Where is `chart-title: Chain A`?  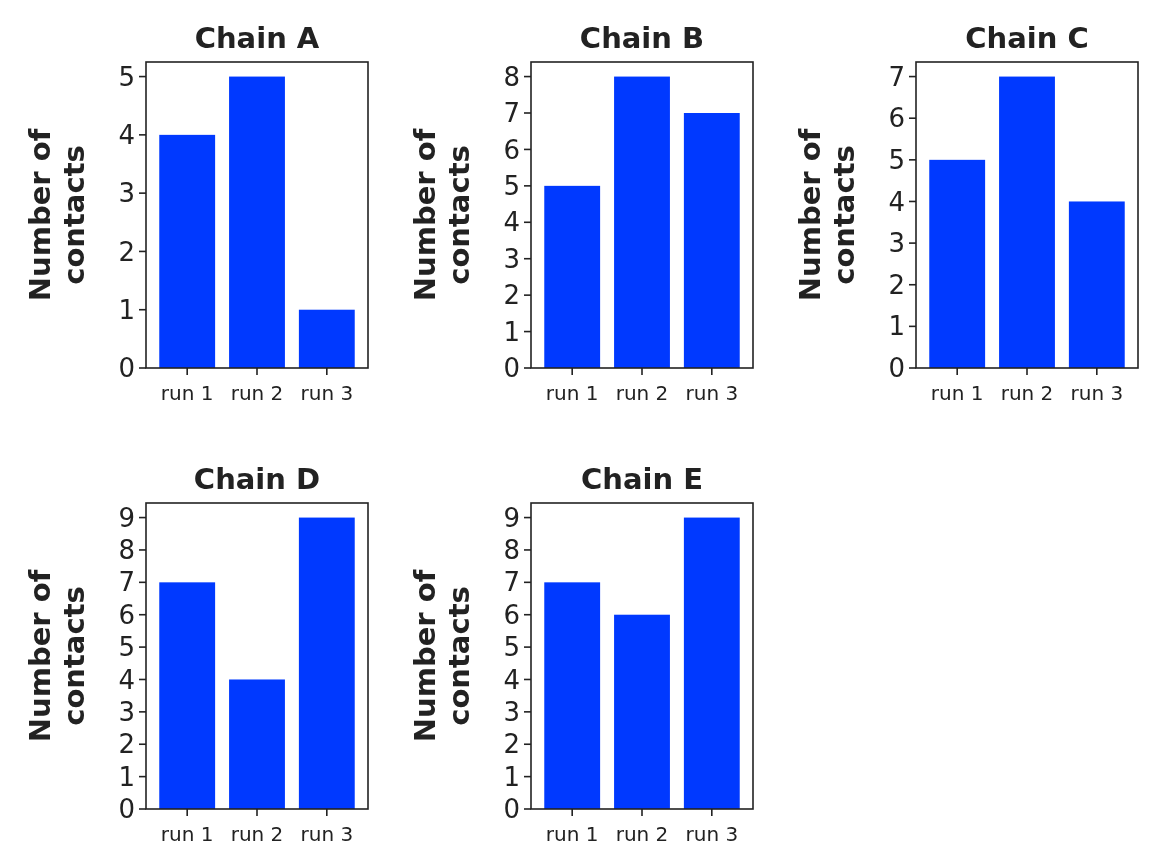 chart-title: Chain A is located at coordinates (257, 38).